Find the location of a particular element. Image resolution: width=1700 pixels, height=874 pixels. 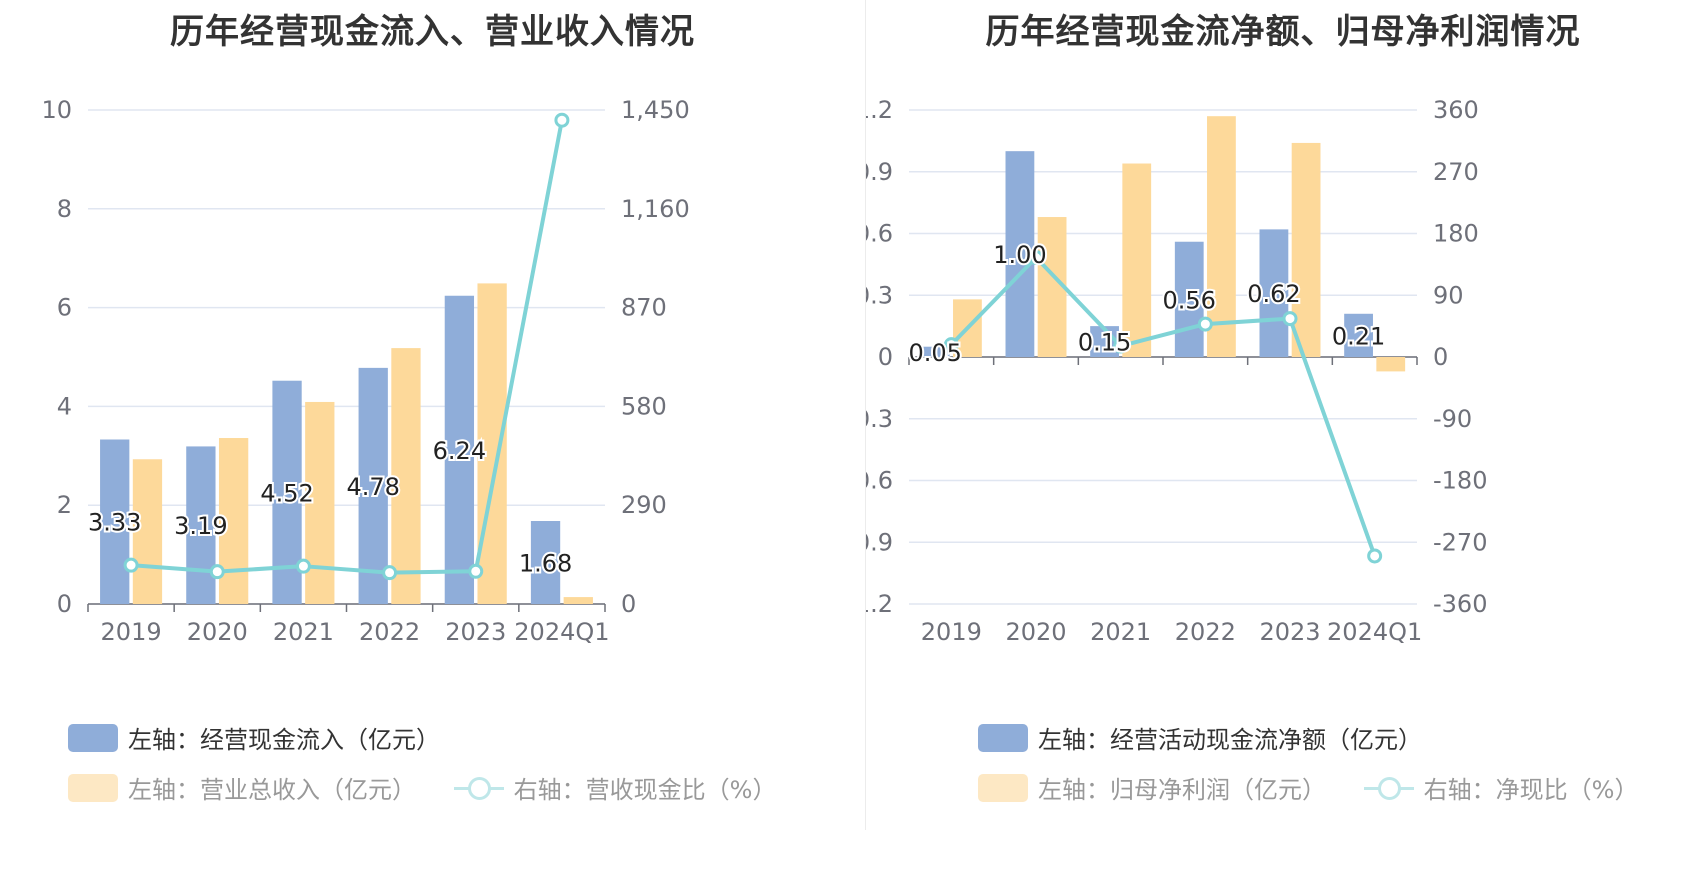

legend-item-net-cash-ratio: 右轴：净现比（%） is located at coordinates (1501, 787).